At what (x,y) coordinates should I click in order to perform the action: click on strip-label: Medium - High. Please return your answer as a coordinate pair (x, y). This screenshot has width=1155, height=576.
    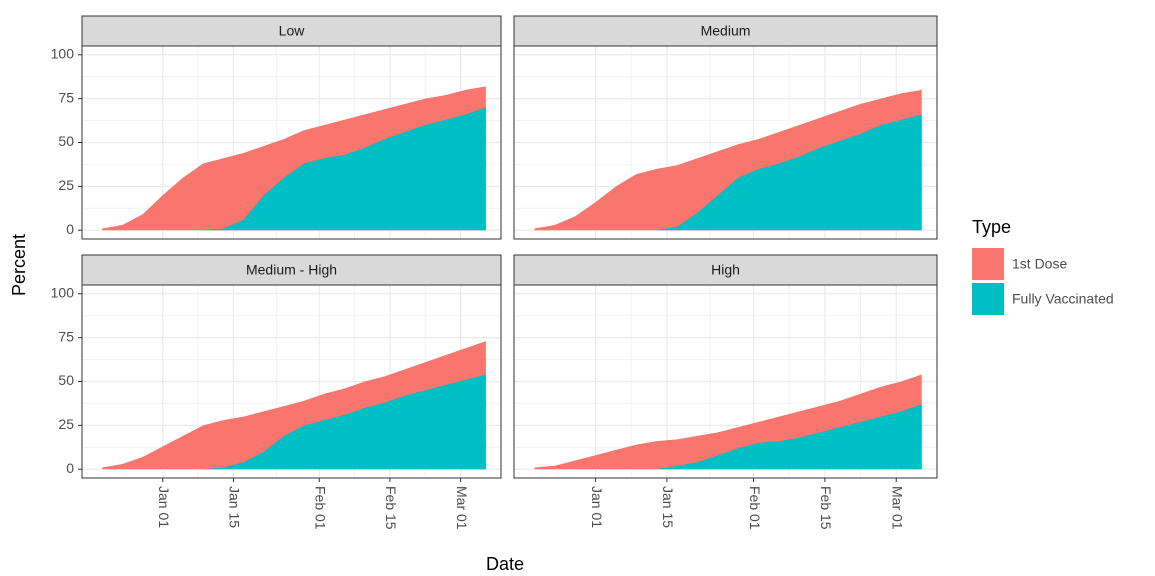
    Looking at the image, I should click on (291, 270).